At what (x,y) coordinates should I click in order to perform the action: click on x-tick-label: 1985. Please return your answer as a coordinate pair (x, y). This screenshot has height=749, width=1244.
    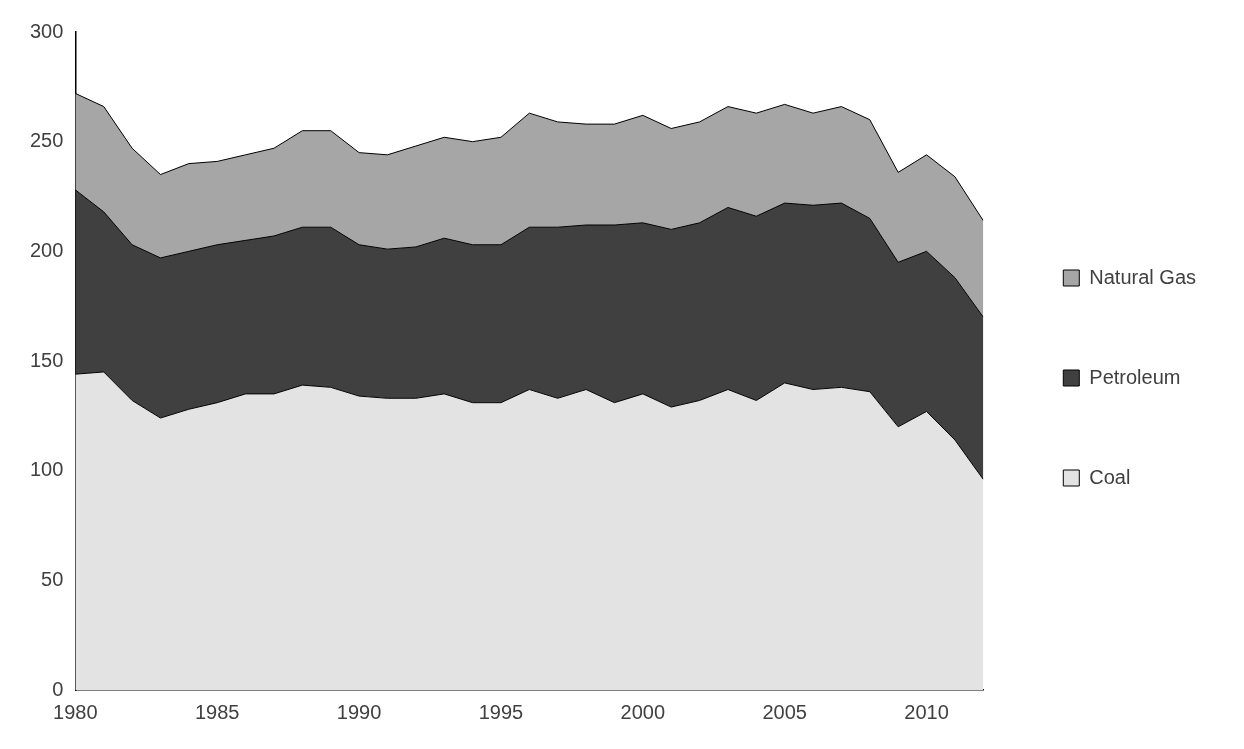
    Looking at the image, I should click on (217, 711).